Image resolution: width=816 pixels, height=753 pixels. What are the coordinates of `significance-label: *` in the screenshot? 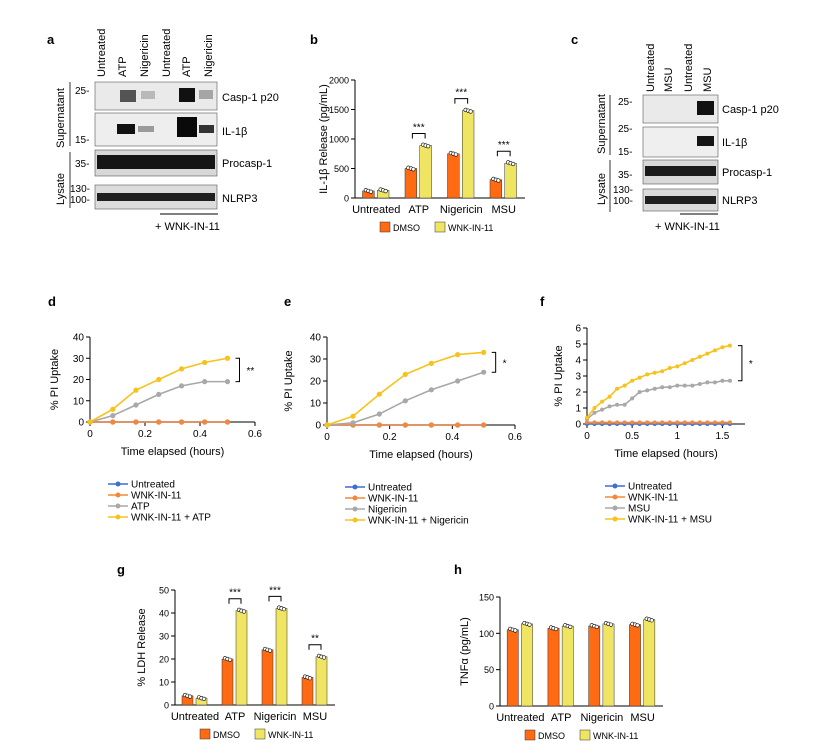 It's located at (505, 363).